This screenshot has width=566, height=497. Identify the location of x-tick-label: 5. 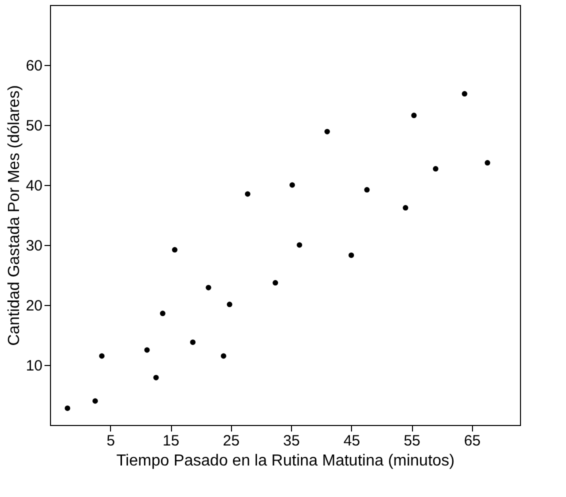
(110, 441).